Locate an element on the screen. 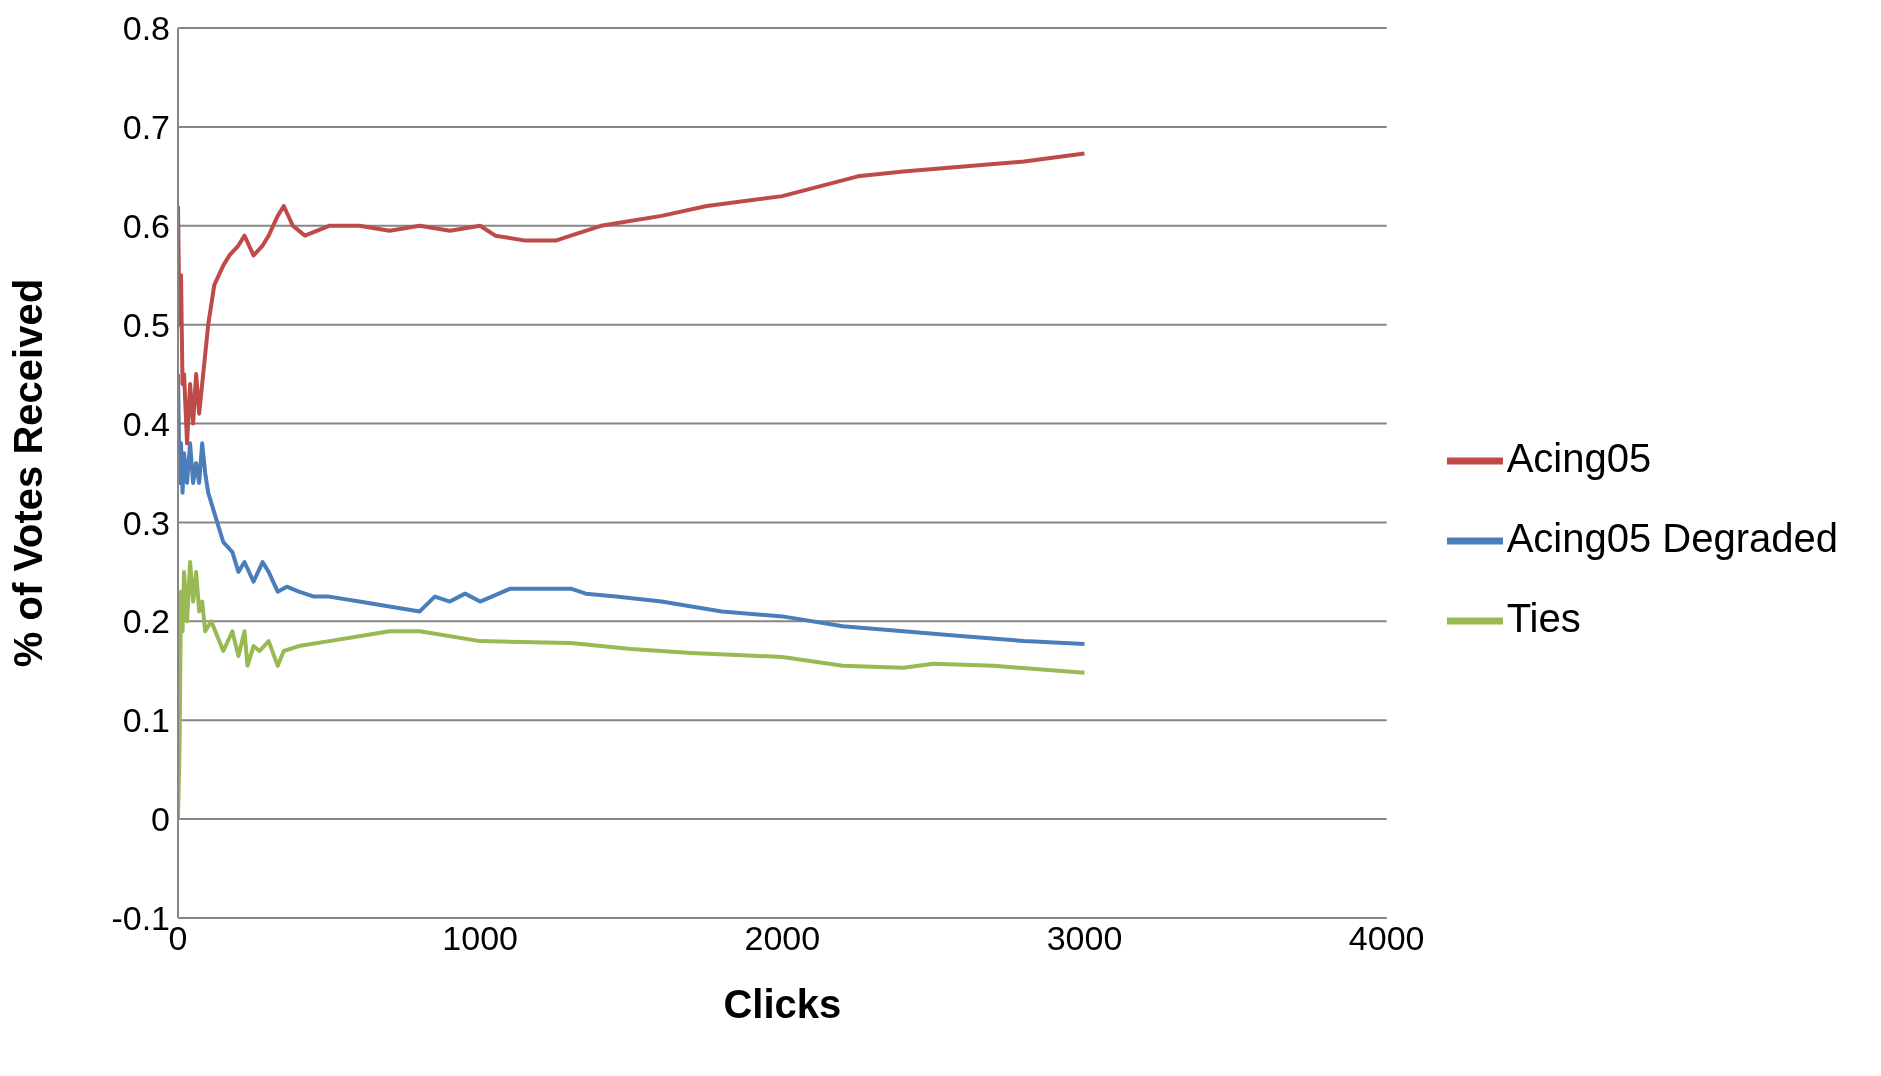 This screenshot has height=1076, width=1881. x-axis-title: Clicks is located at coordinates (782, 1004).